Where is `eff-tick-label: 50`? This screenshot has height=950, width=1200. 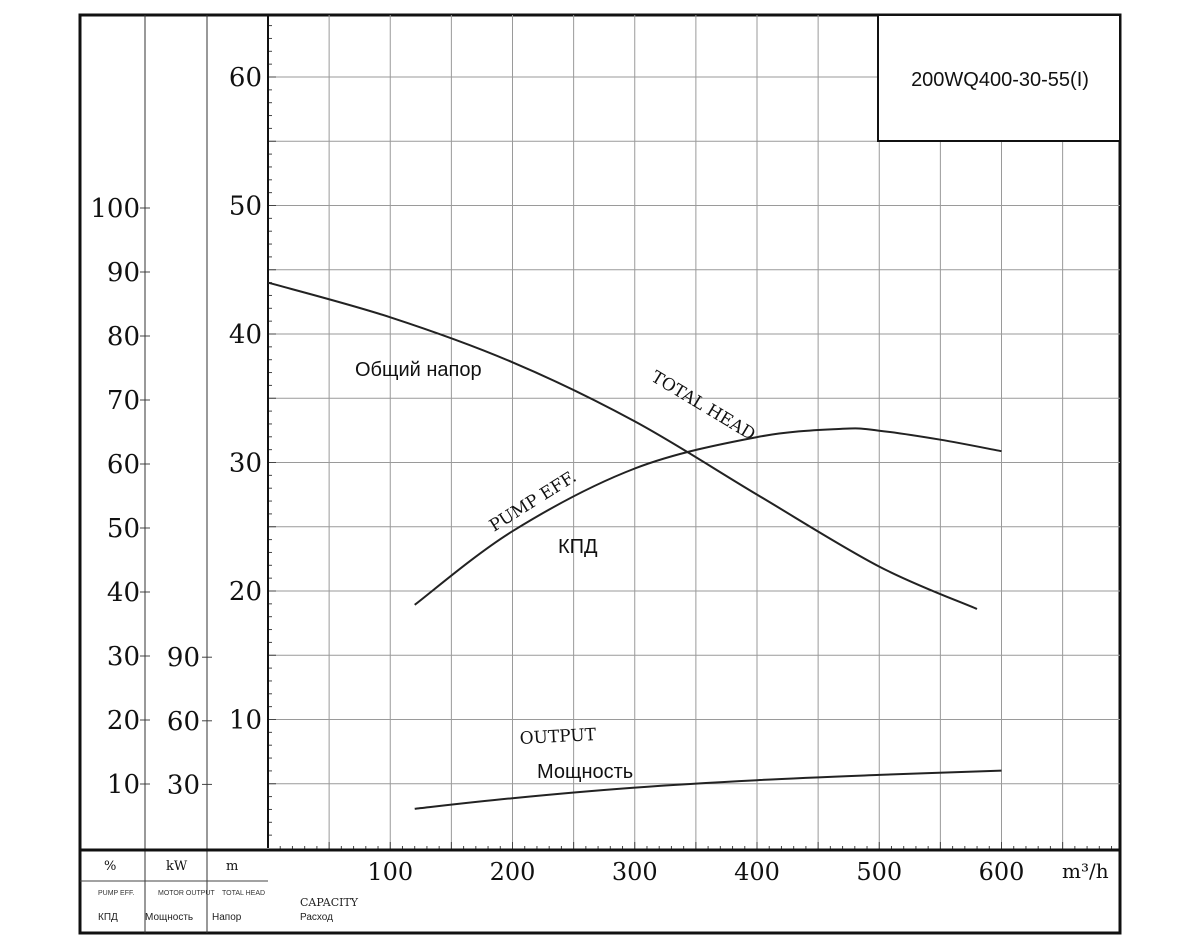
eff-tick-label: 50 is located at coordinates (123, 529).